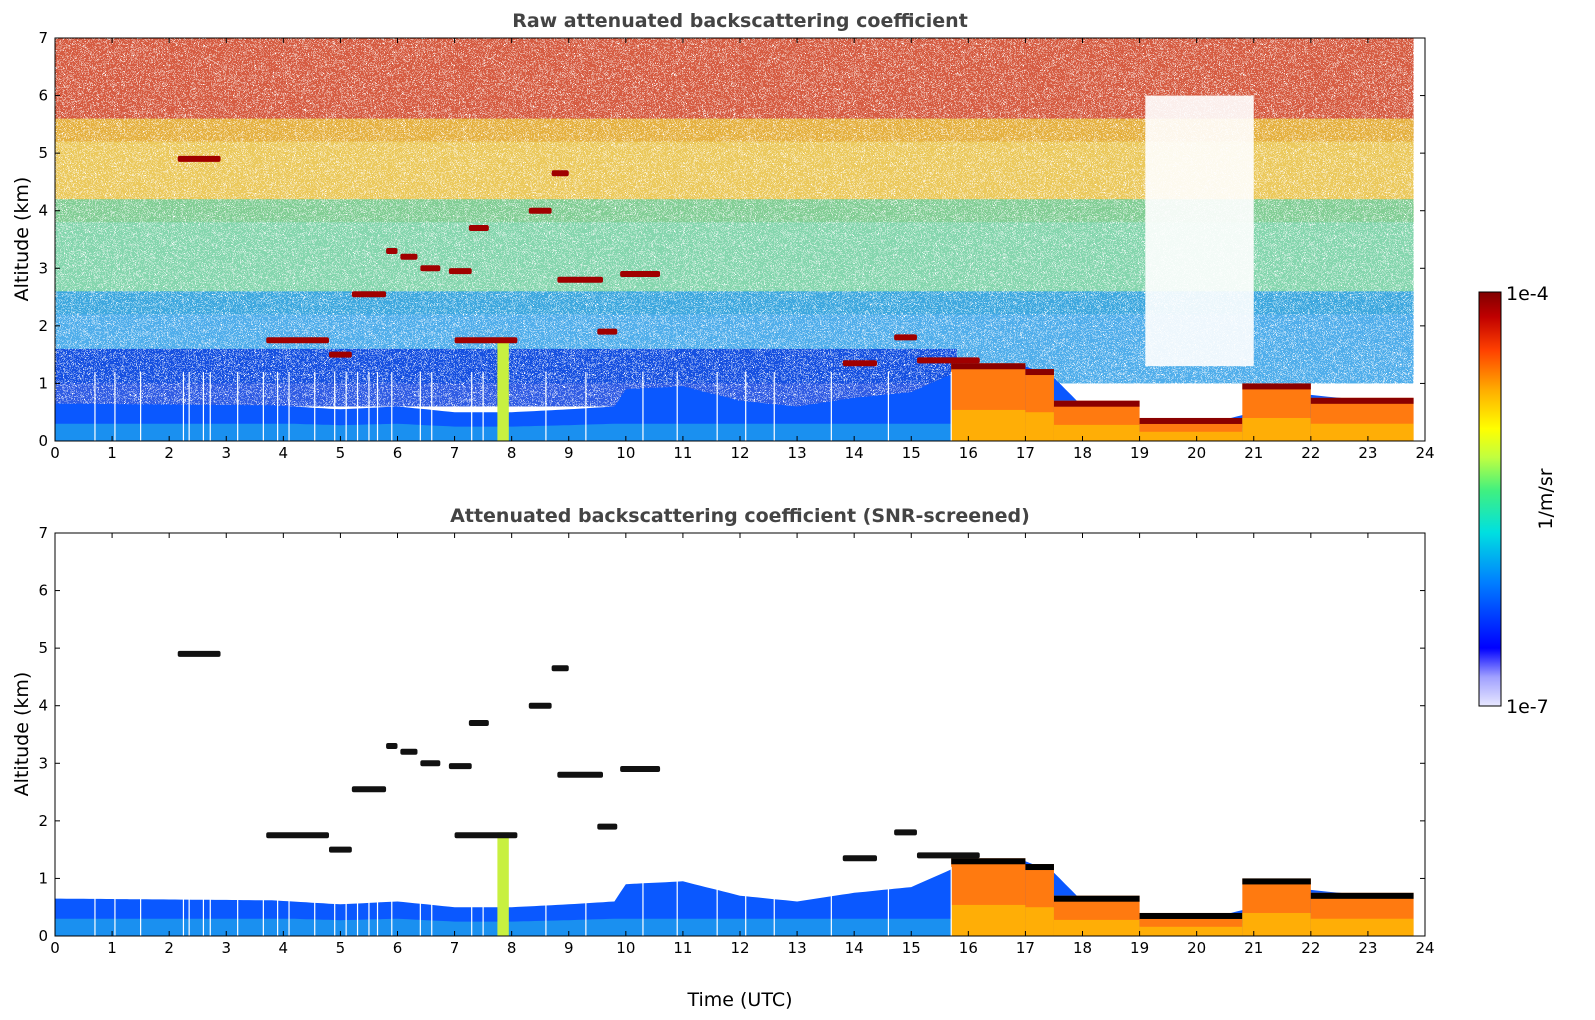 The width and height of the screenshot is (1595, 1020). Describe the element at coordinates (503, 389) in the screenshot. I see `plume` at that location.